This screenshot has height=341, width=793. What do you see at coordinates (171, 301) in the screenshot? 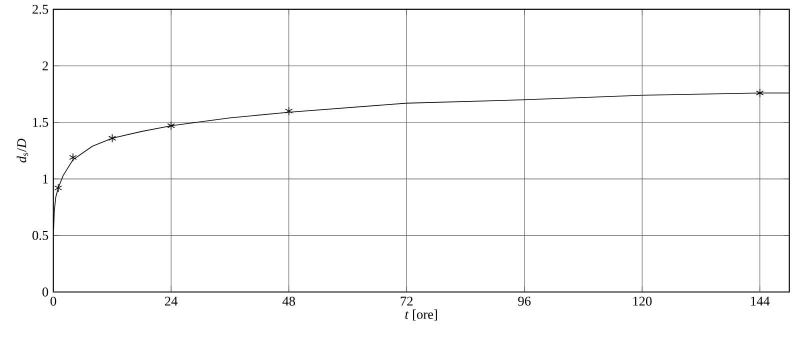
I see `x-tick-label: 24` at bounding box center [171, 301].